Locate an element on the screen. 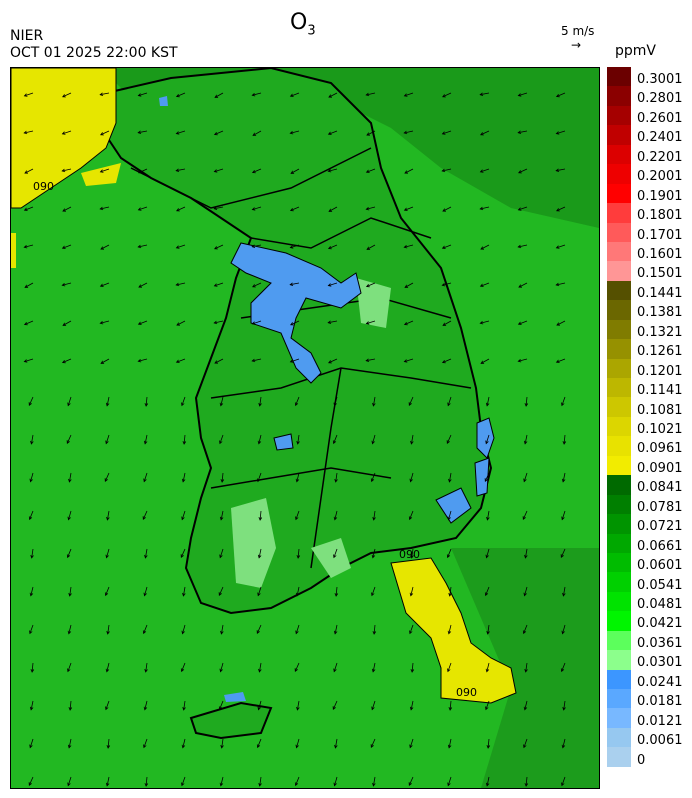 This screenshot has height=798, width=692. light-zone is located at coordinates (331, 558).